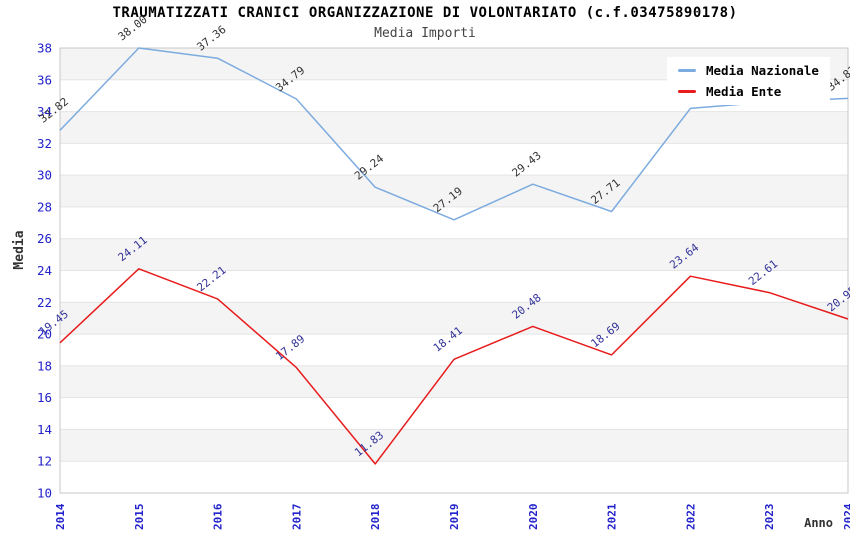 The height and width of the screenshot is (550, 850). What do you see at coordinates (44, 429) in the screenshot?
I see `y-tick-label: 14` at bounding box center [44, 429].